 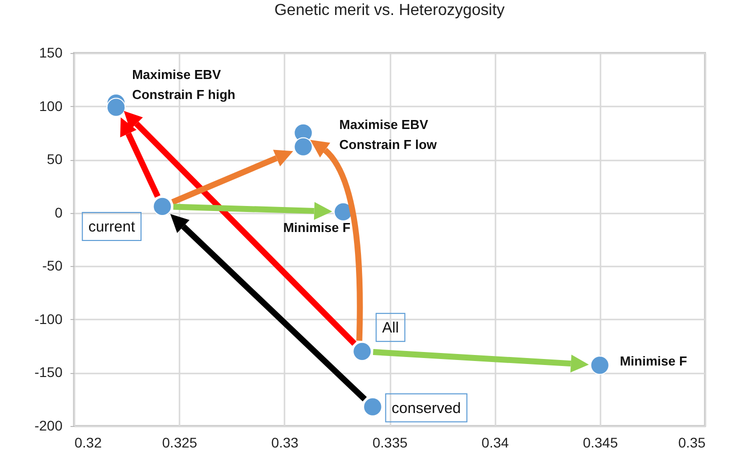 I want to click on x-tick-label: 0.345, so click(x=600, y=442).